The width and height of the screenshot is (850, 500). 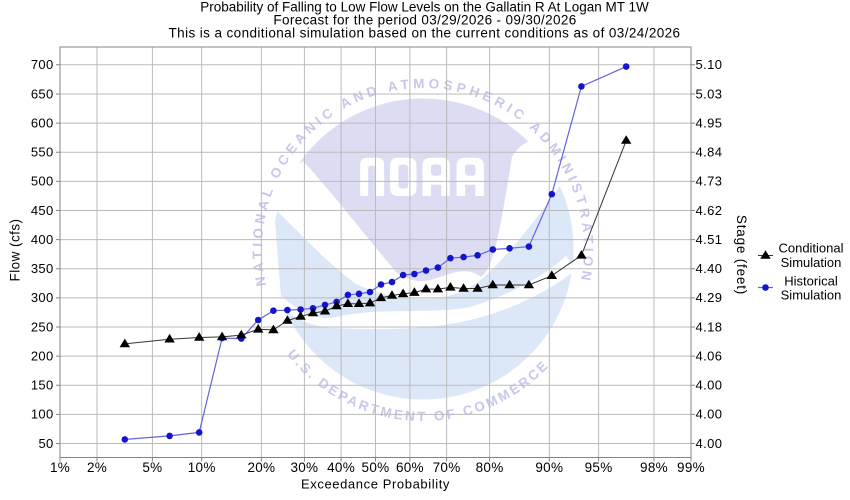 I want to click on svg-text: 5.03, so click(x=709, y=93).